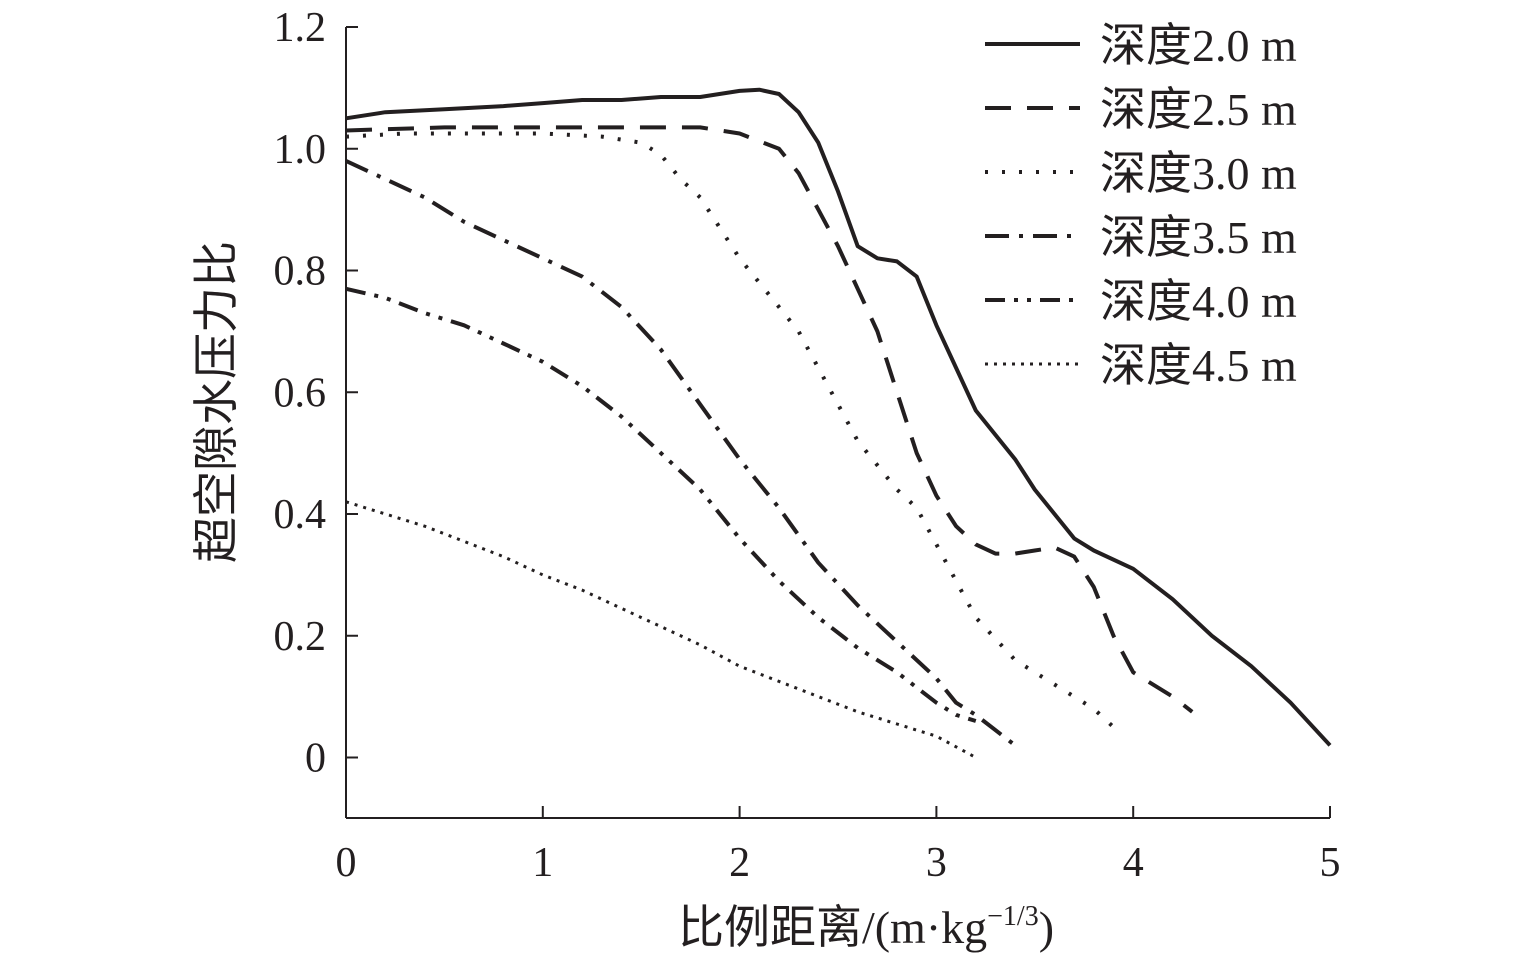 The width and height of the screenshot is (1535, 961). I want to click on legend-label: 深度4.5 m, so click(1198, 365).